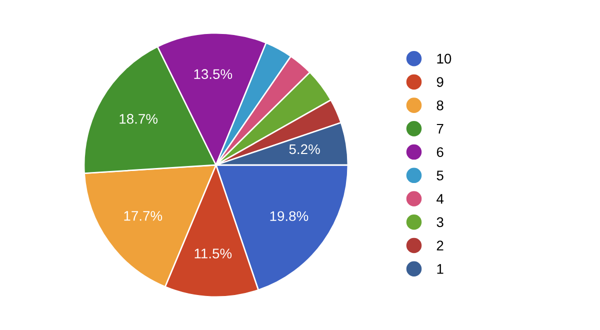  I want to click on legend-label: 7, so click(440, 129).